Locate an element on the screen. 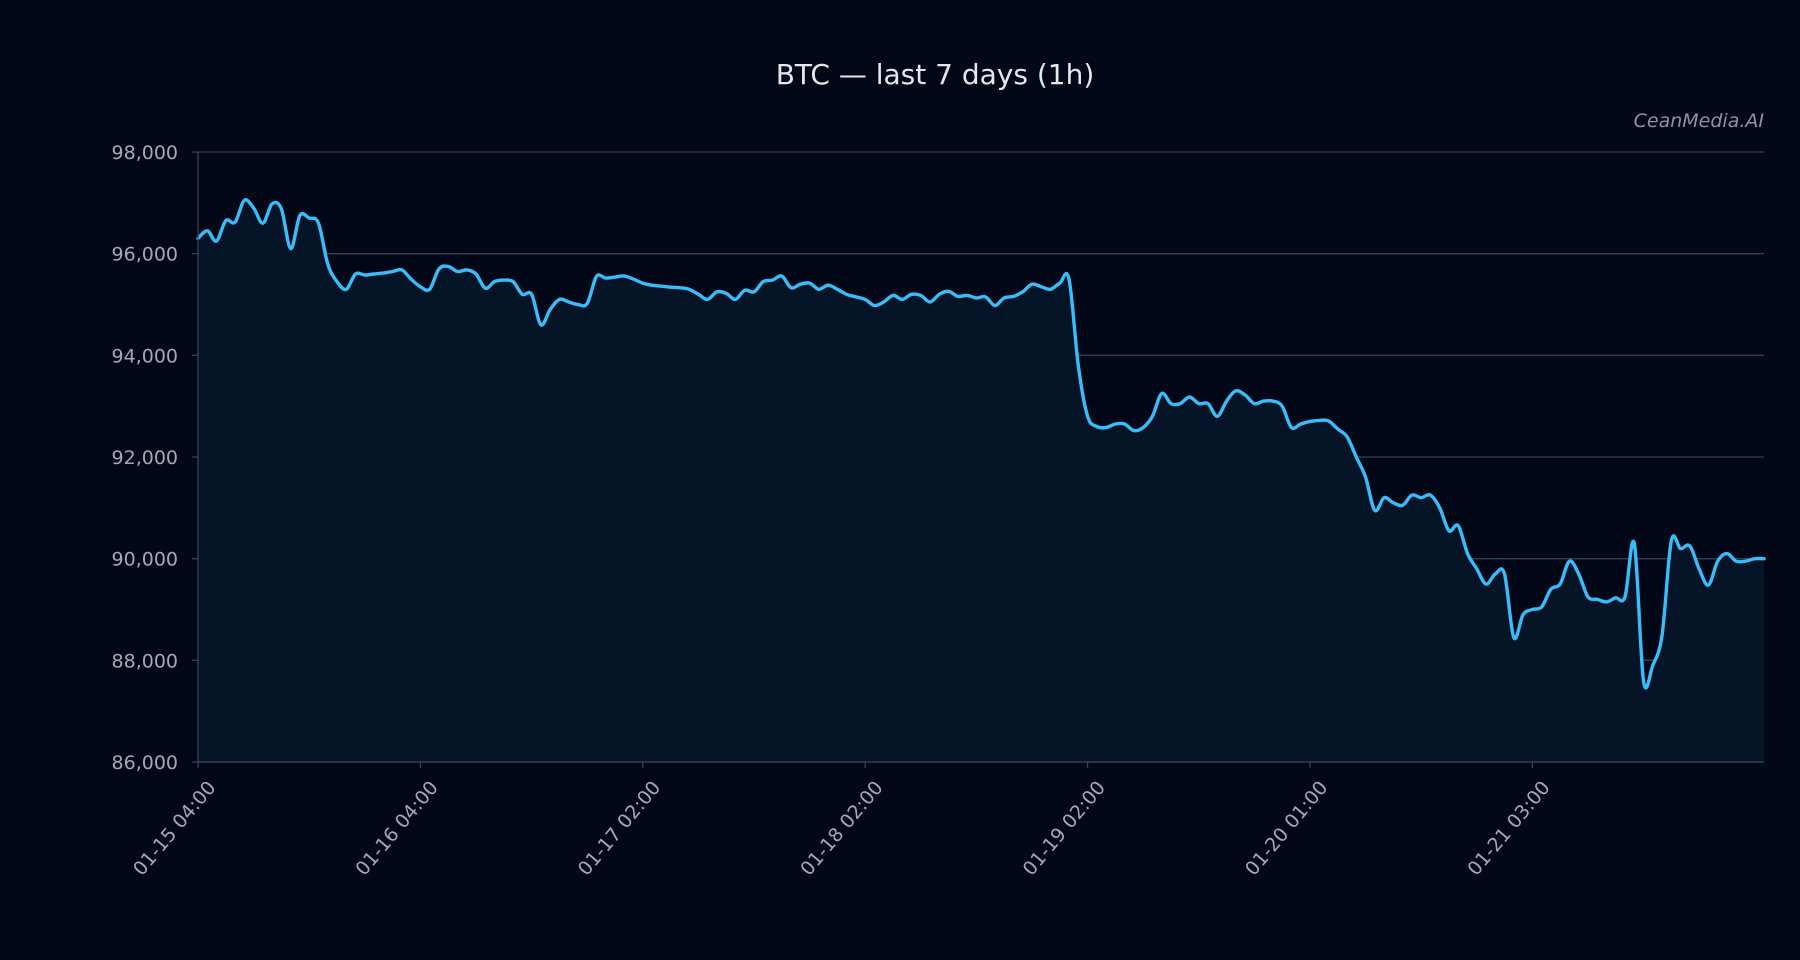 This screenshot has height=960, width=1800. x-tick-label: 01-20 01:00 is located at coordinates (1286, 828).